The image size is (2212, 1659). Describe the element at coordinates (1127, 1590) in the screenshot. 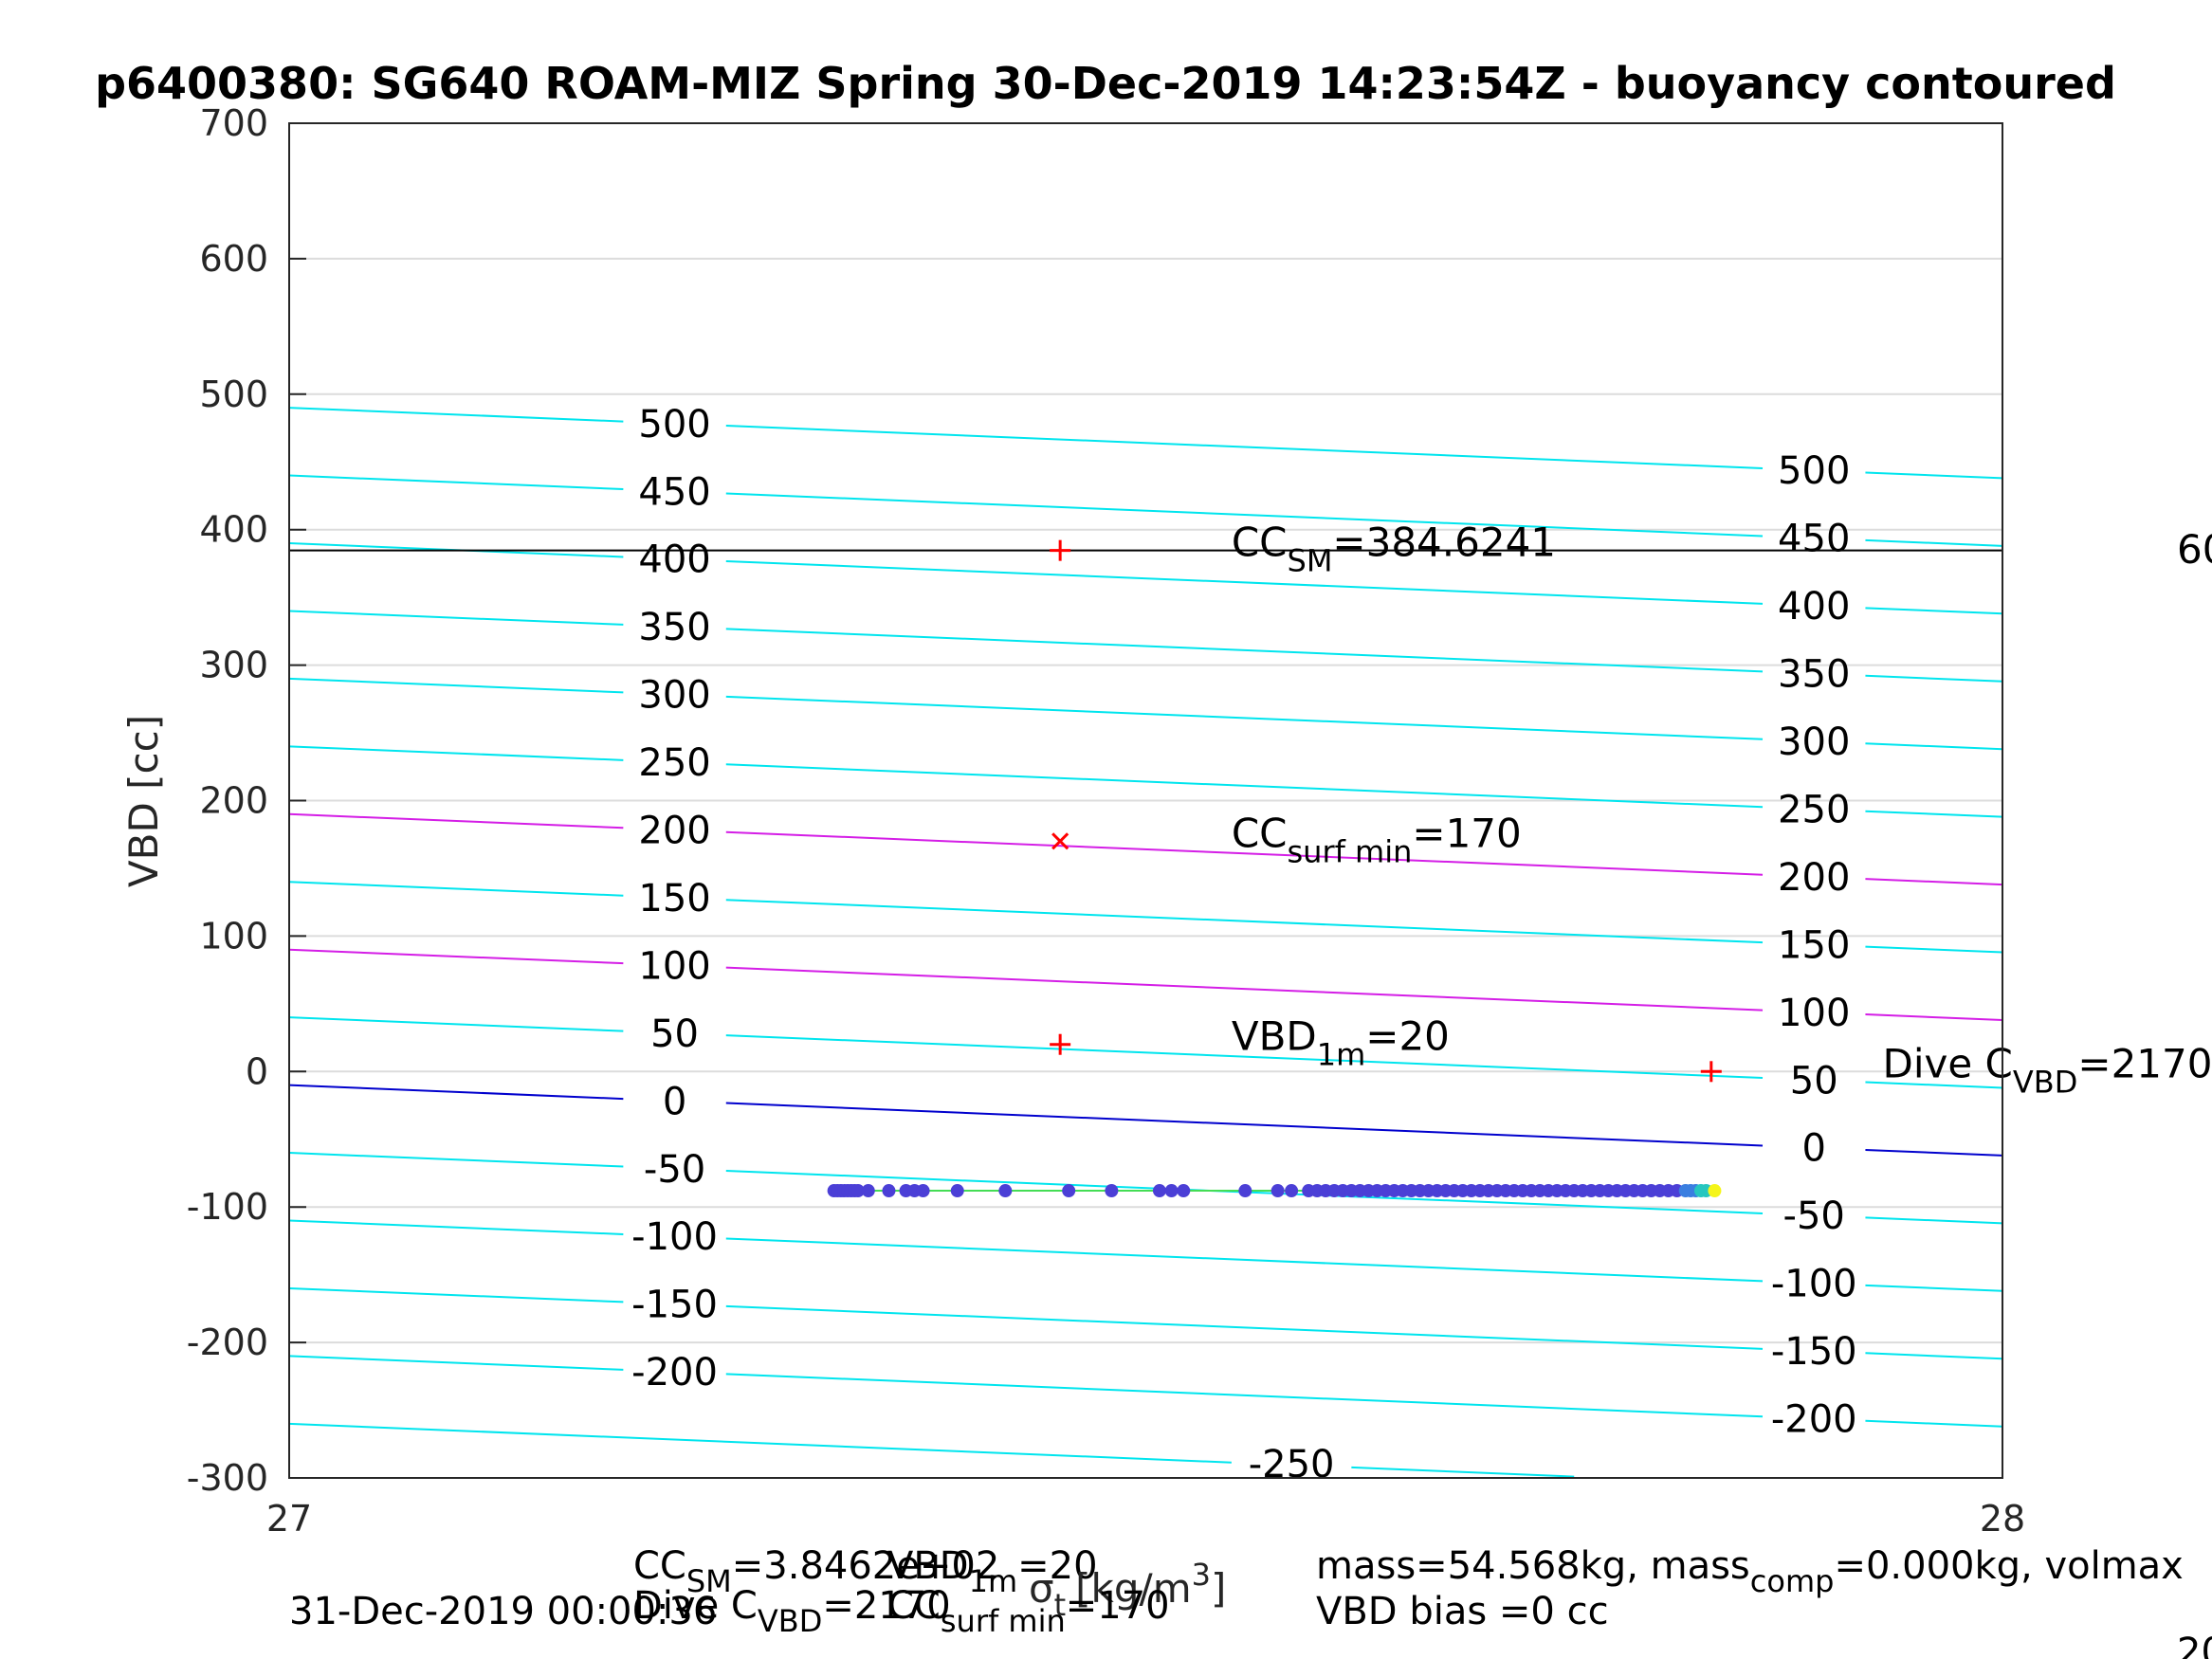

I see `x-axis-label: σt [kg/m3]` at that location.